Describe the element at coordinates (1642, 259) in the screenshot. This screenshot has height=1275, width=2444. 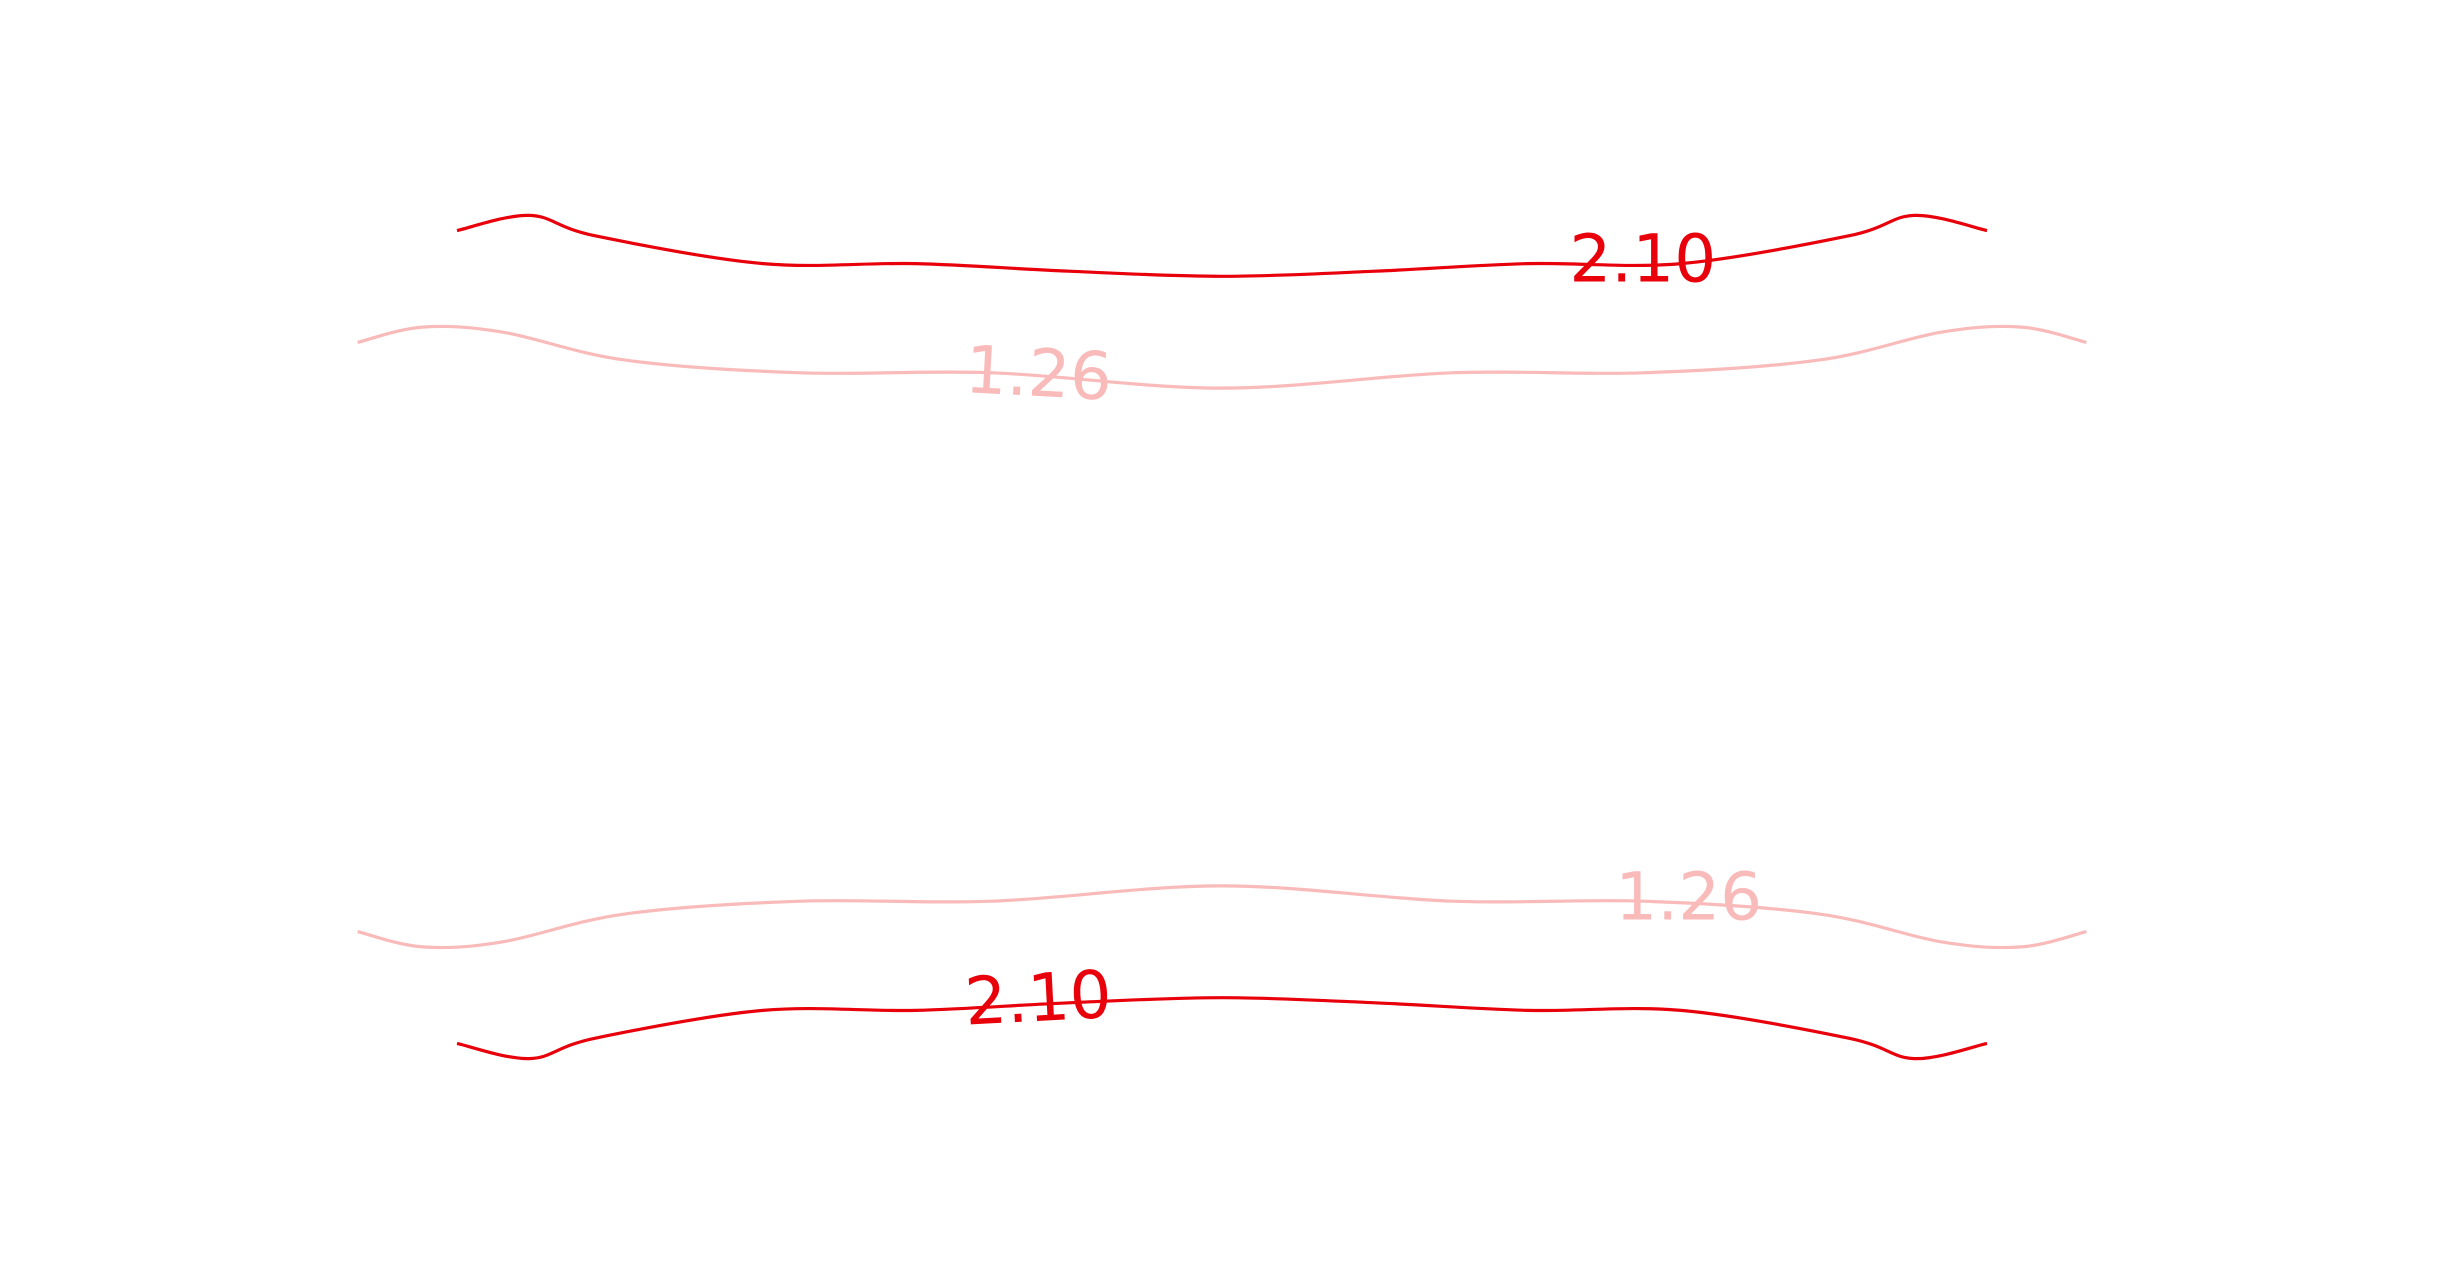
I see `contour-label-2-10-top: 2.10` at that location.